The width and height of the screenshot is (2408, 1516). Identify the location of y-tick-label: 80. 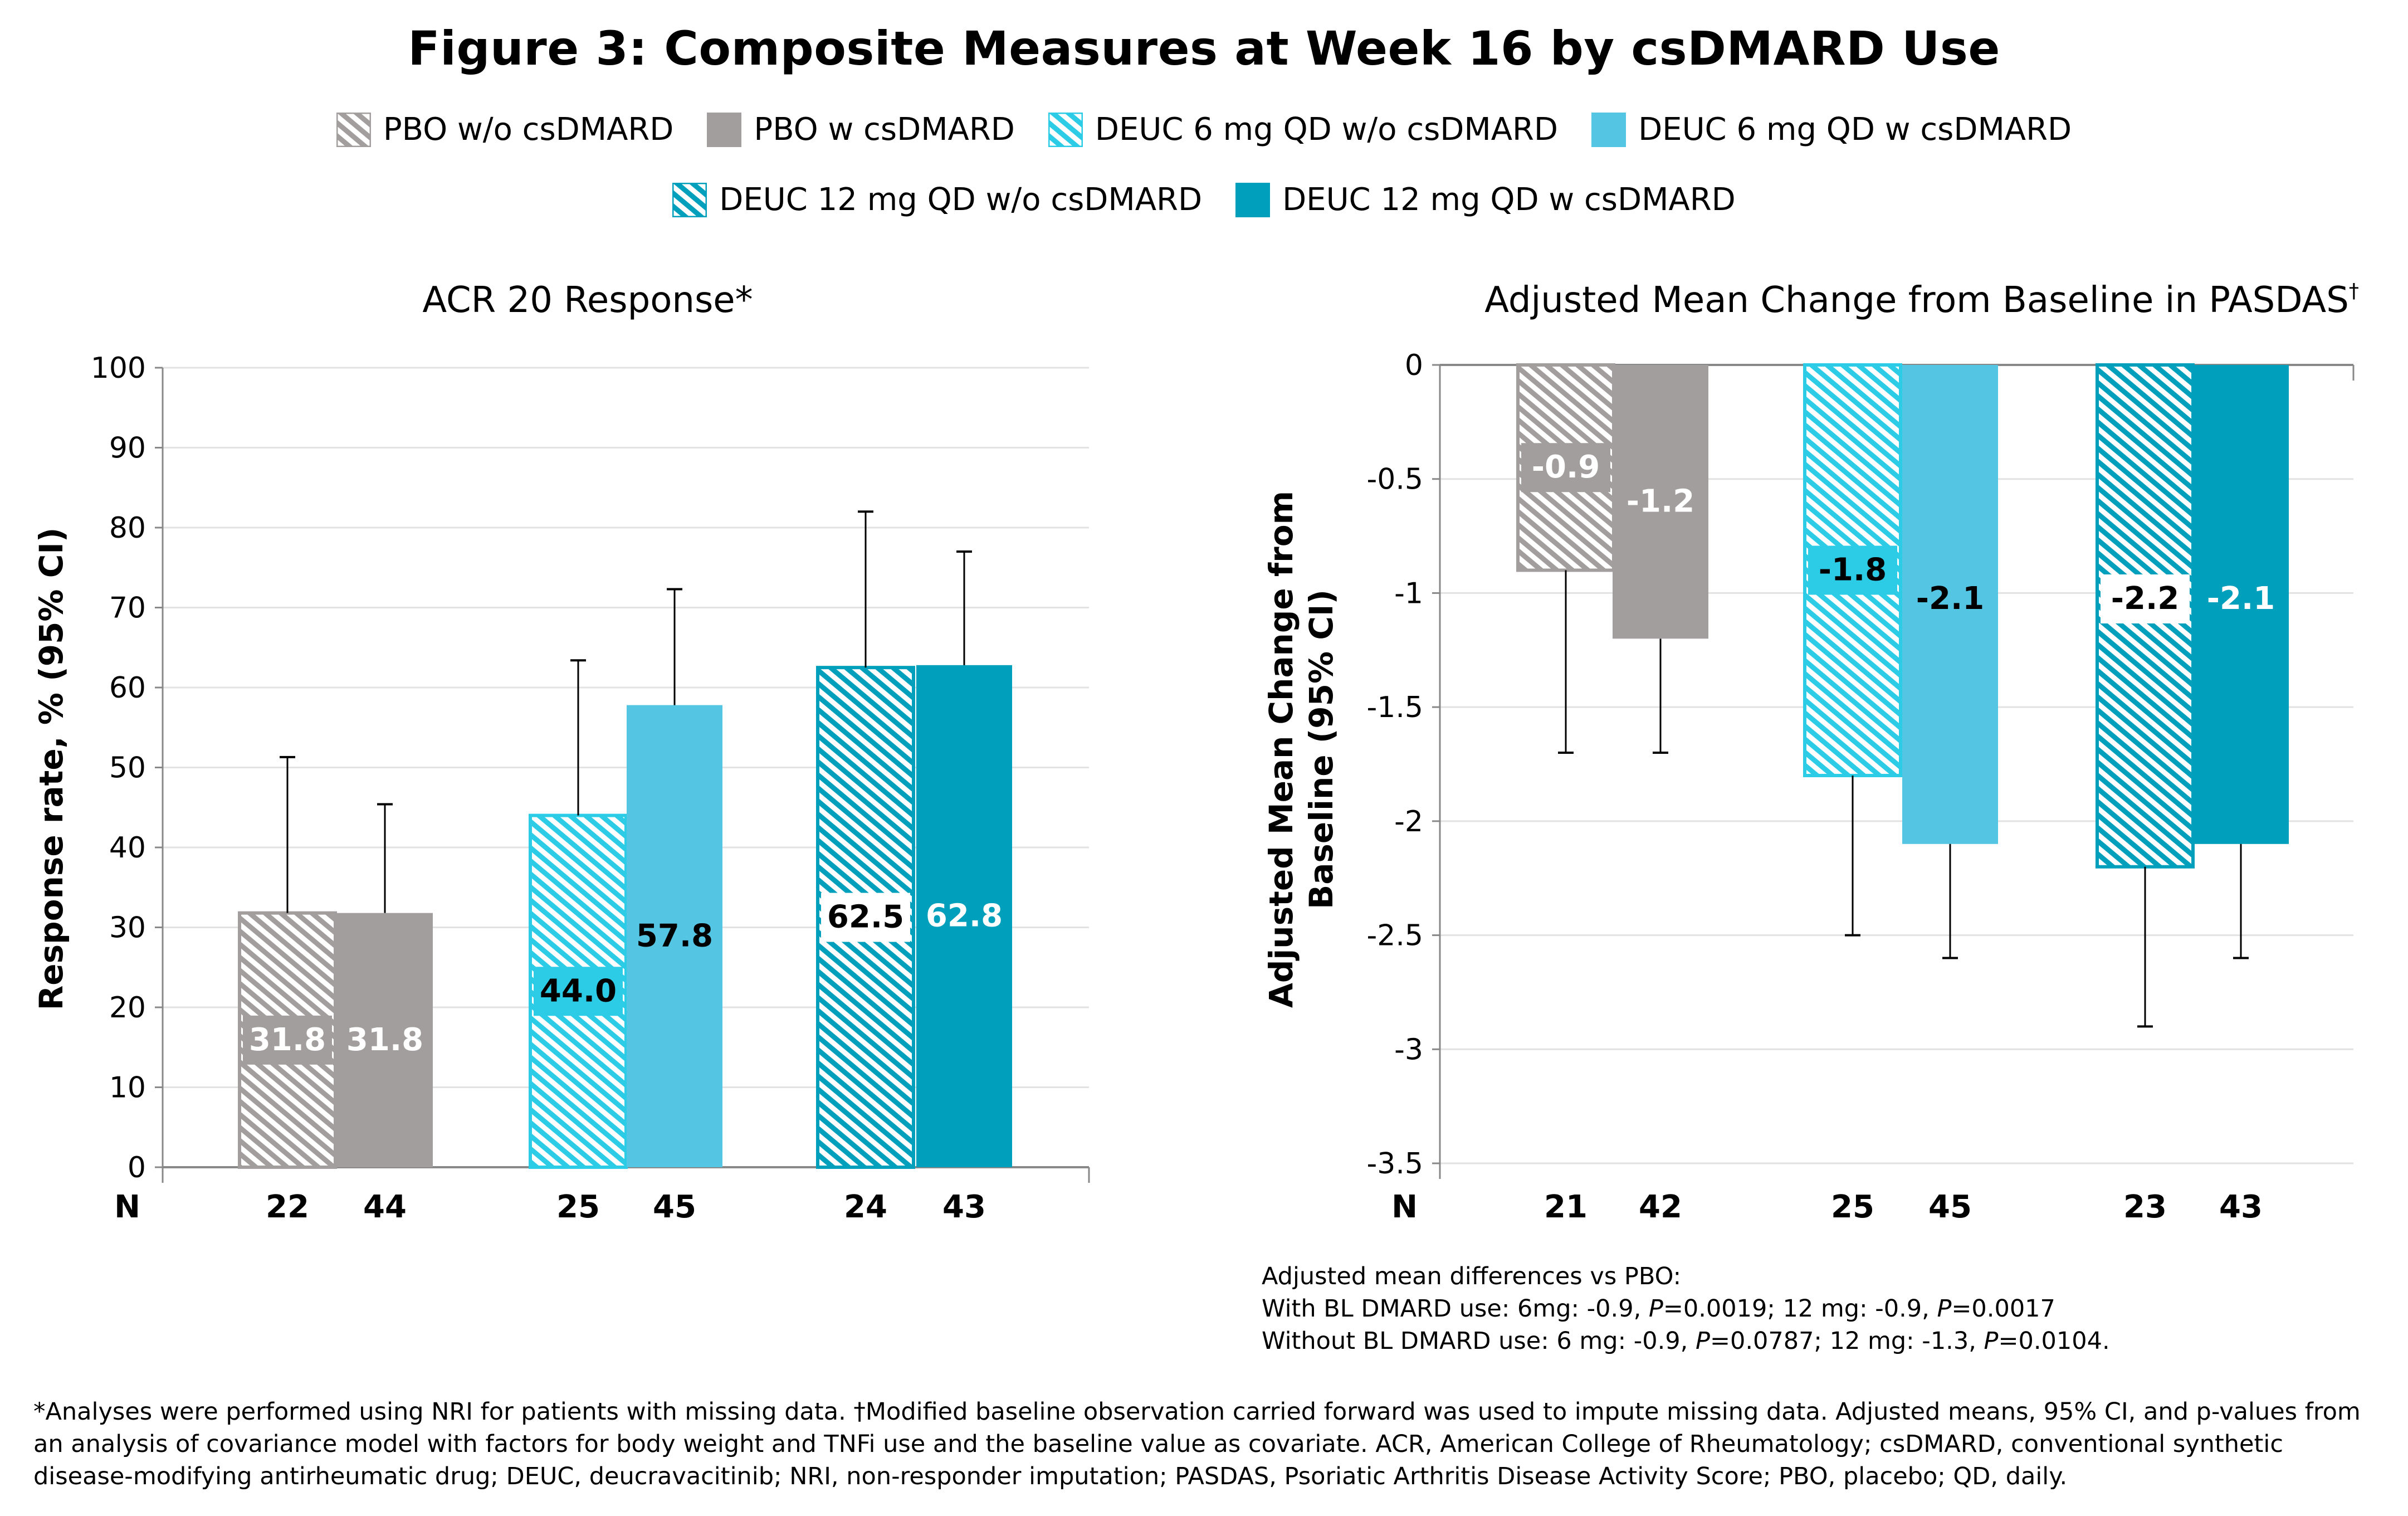
(127, 528).